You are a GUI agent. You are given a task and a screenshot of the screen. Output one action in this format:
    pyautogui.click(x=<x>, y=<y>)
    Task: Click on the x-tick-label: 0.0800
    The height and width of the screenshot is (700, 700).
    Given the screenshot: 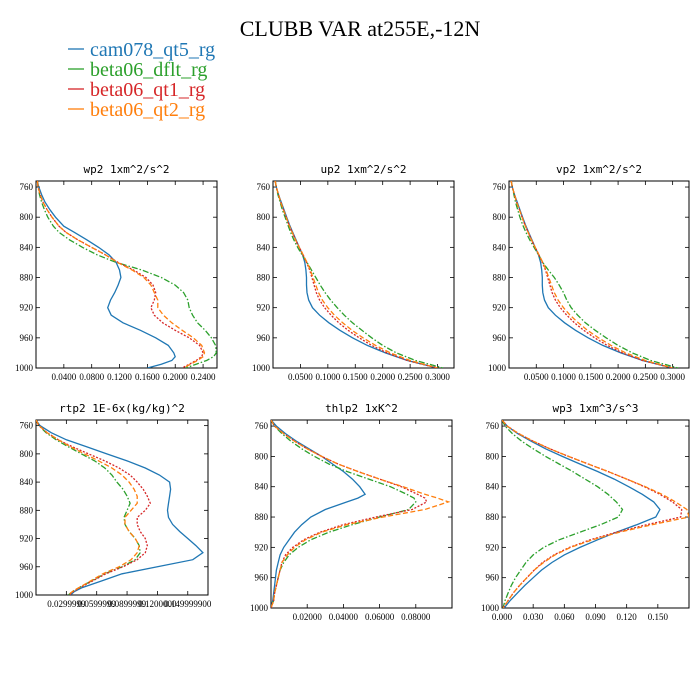 What is the action you would take?
    pyautogui.click(x=91, y=377)
    